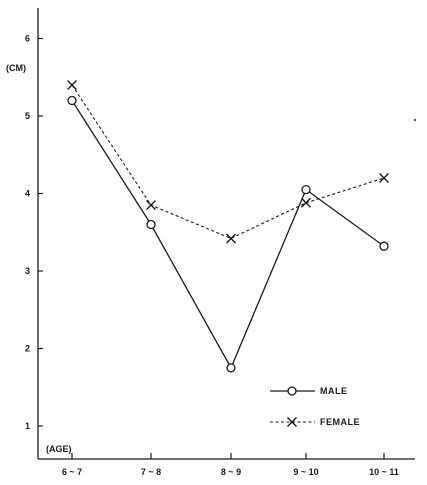  I want to click on y-tick-label: 4, so click(27, 194).